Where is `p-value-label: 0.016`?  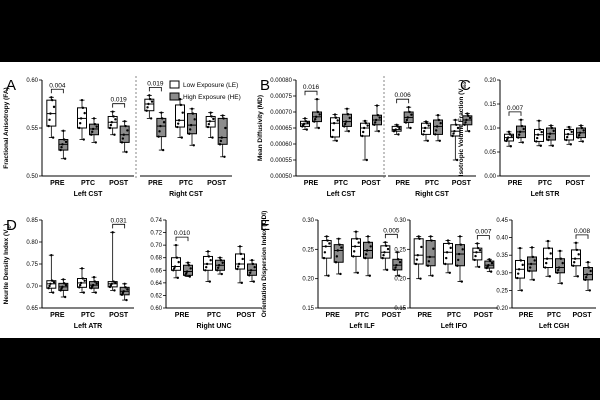
p-value-label: 0.016 is located at coordinates (311, 87).